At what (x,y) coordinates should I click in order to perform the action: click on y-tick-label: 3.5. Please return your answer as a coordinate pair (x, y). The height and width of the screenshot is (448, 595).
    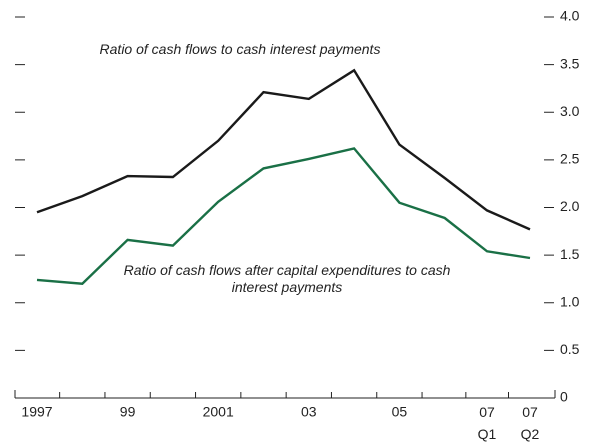
    Looking at the image, I should click on (570, 63).